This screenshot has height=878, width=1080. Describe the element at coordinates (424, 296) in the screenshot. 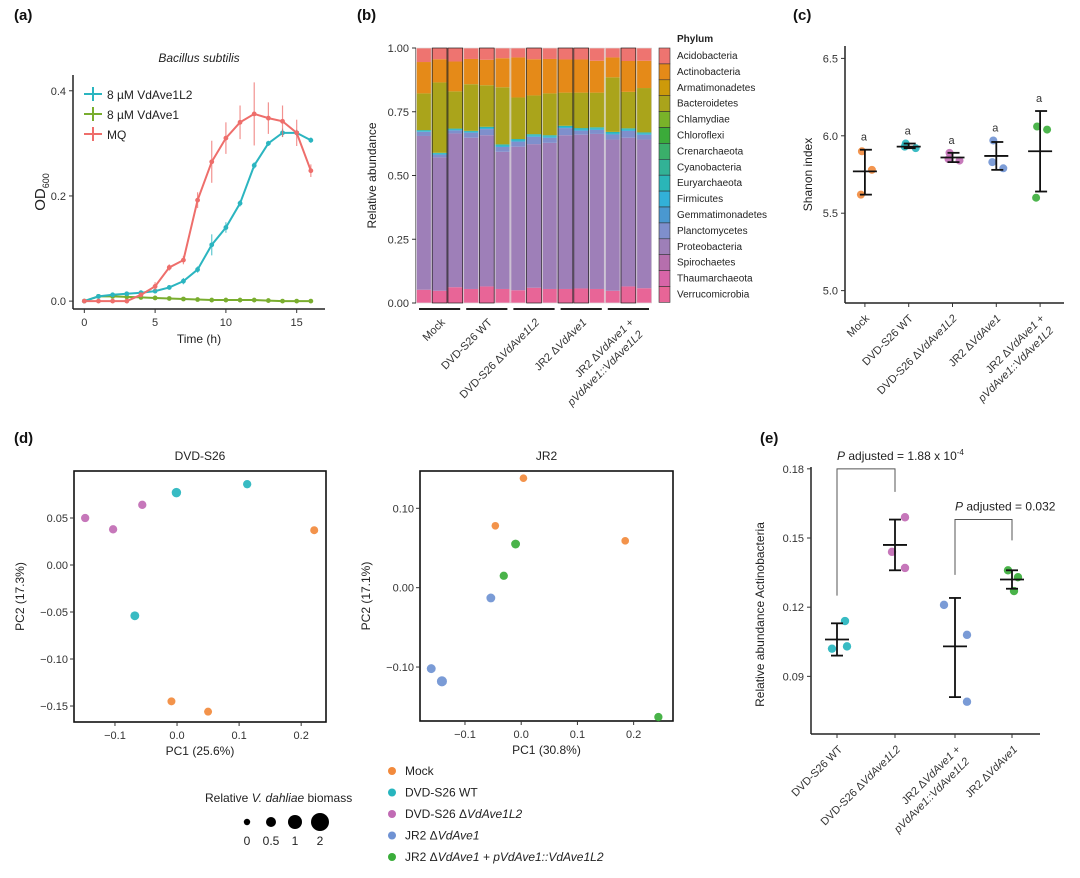

I see `bar-segment-verrucomicrobia` at that location.